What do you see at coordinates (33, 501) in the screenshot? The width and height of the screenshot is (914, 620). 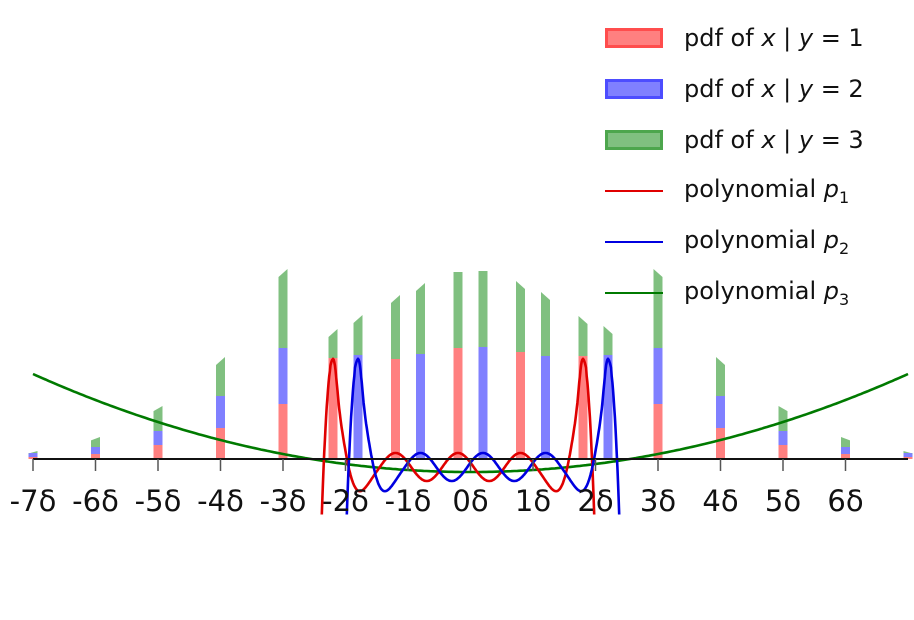 I see `x-tick-label: -7δ` at bounding box center [33, 501].